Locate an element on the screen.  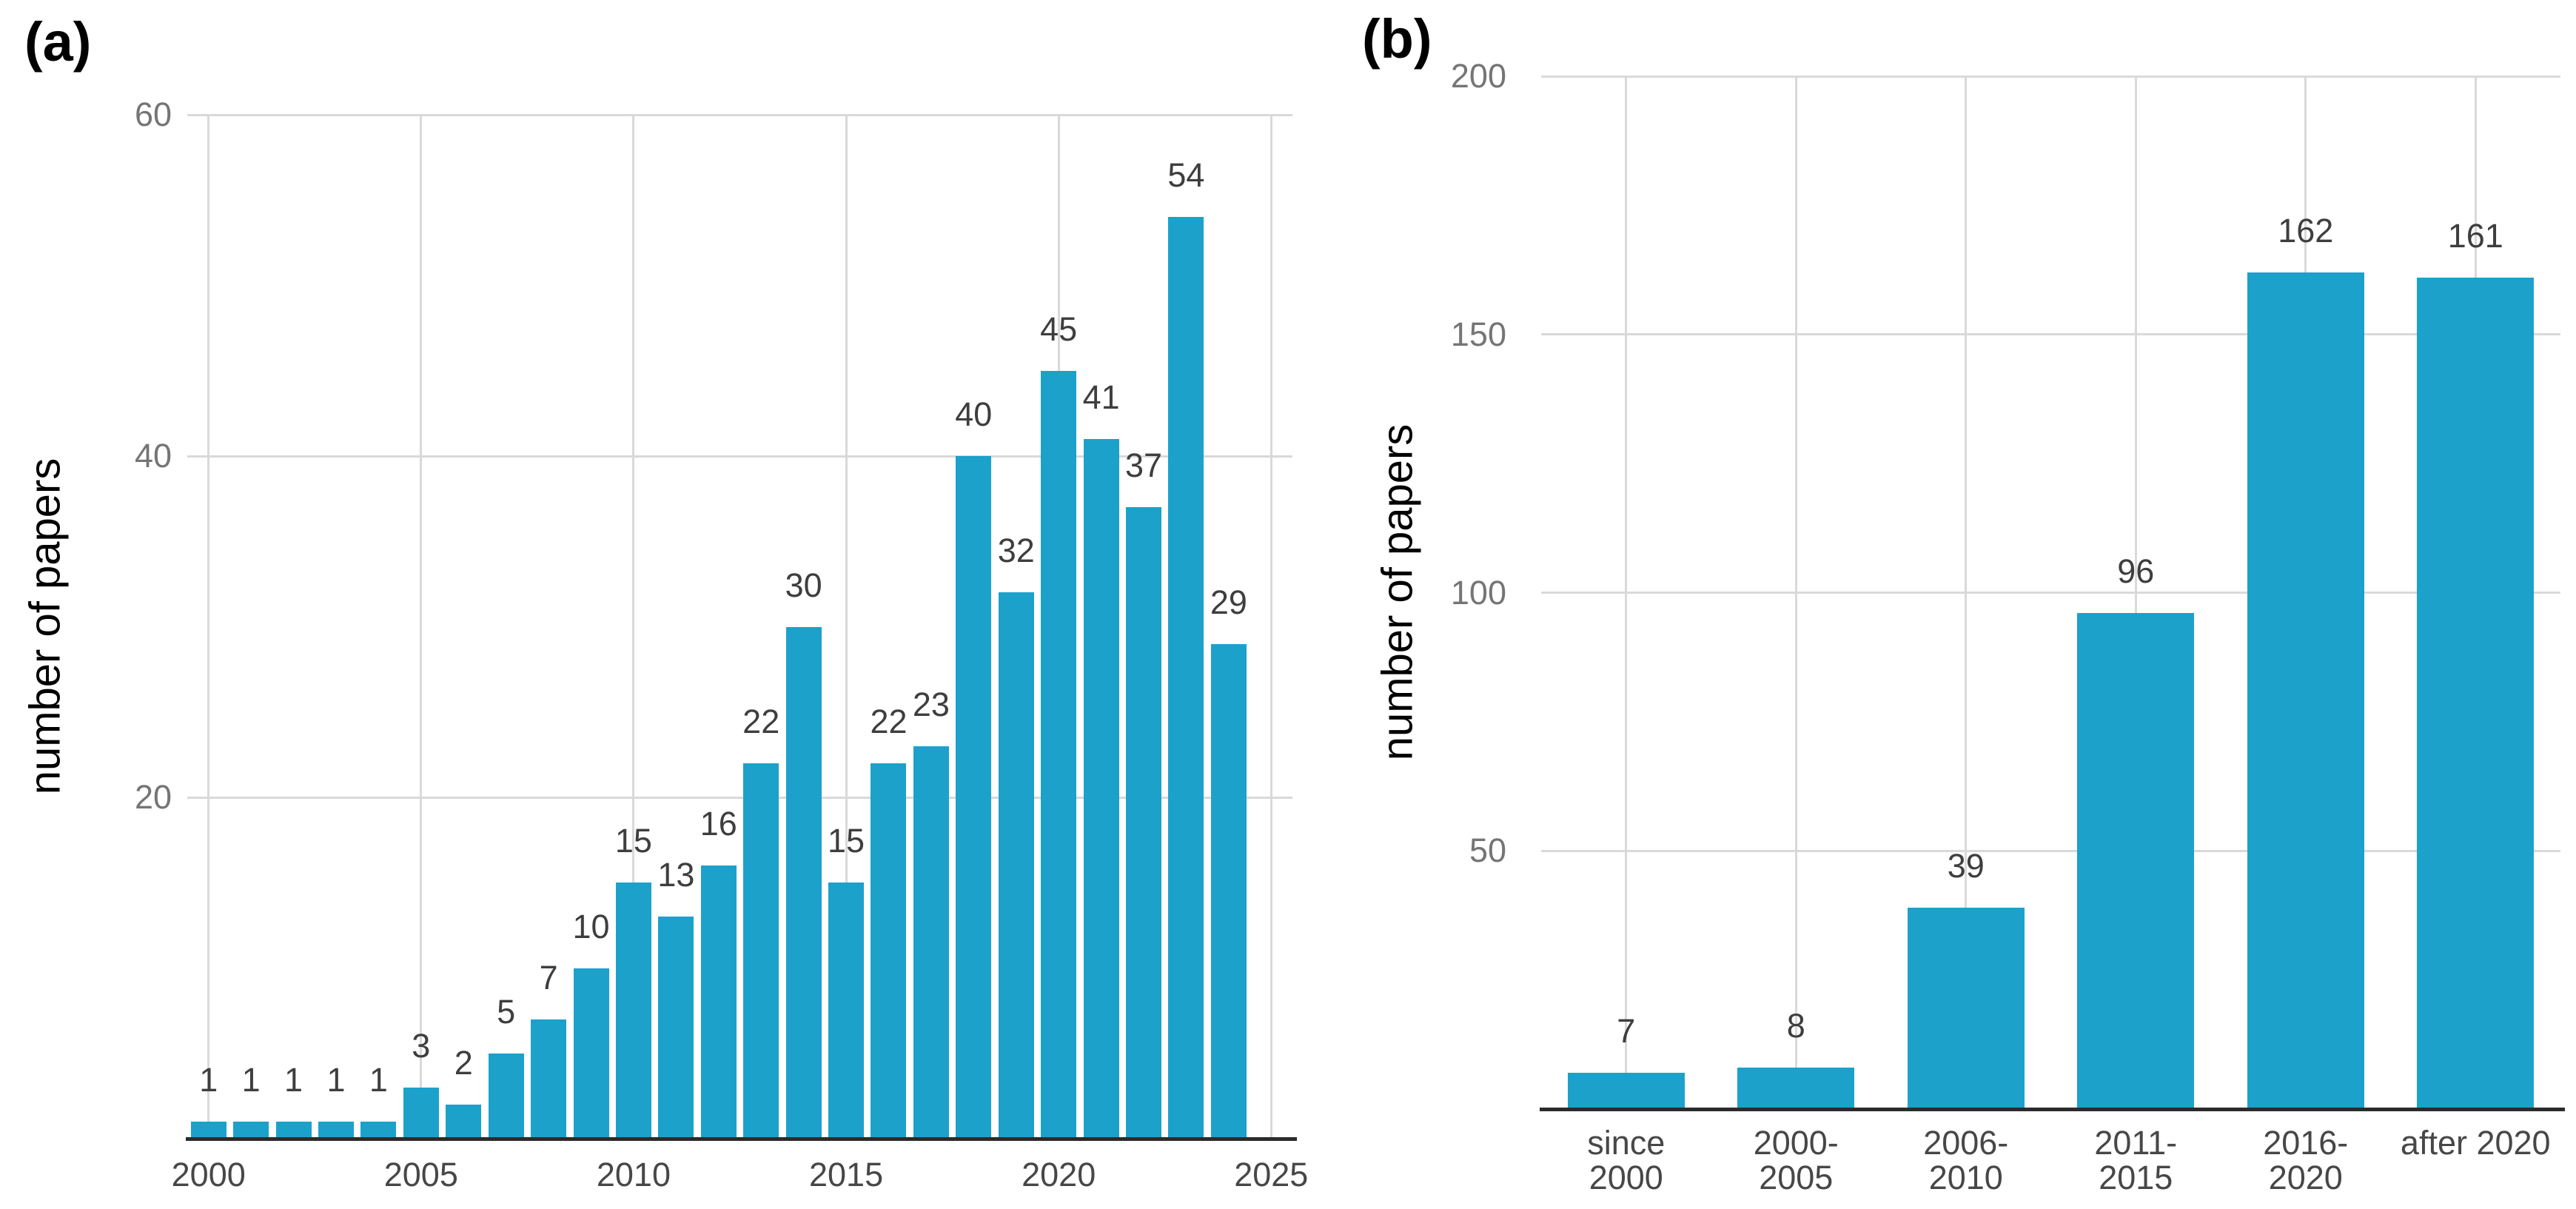
bar-value-label: 32 is located at coordinates (1016, 551).